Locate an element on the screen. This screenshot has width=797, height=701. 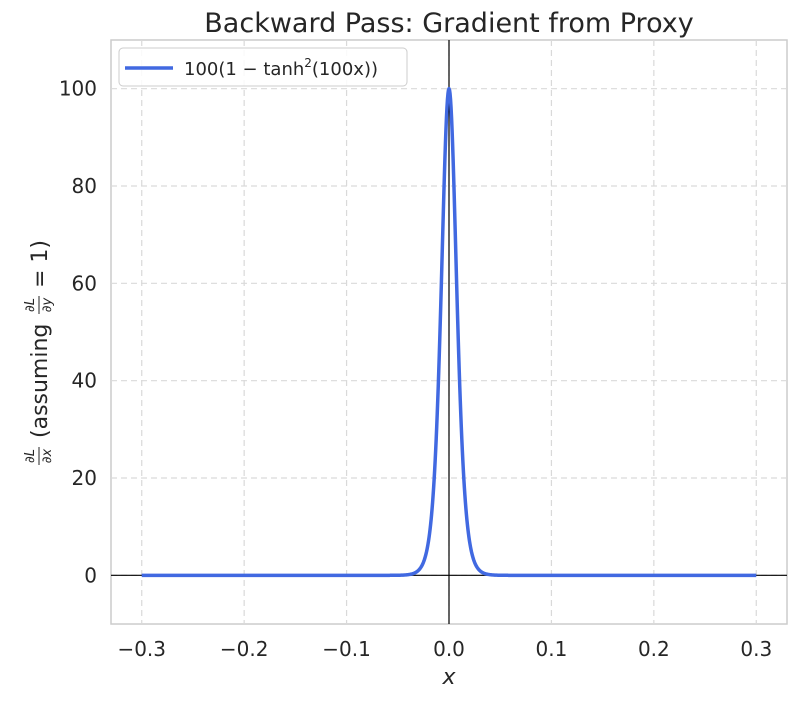
ylabel-dl-den: ∂x is located at coordinates (47, 455).